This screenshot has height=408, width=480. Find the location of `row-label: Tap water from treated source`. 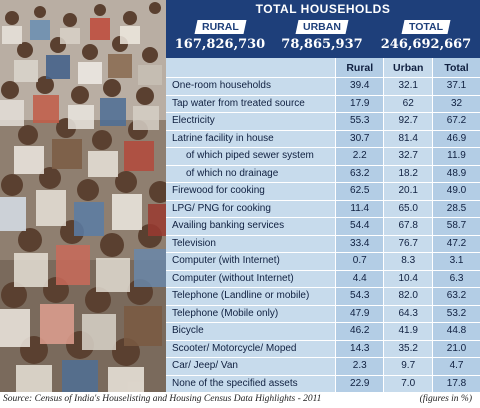

row-label: Tap water from treated source is located at coordinates (251, 104).